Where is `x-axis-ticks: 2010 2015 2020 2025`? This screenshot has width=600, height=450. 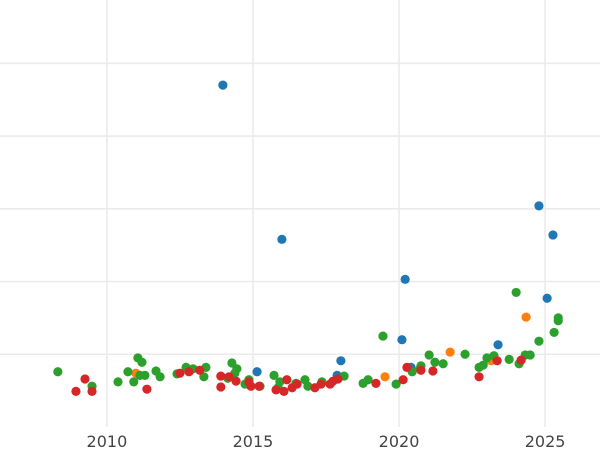
x-axis-ticks: 2010 2015 2020 2025 is located at coordinates (326, 441).